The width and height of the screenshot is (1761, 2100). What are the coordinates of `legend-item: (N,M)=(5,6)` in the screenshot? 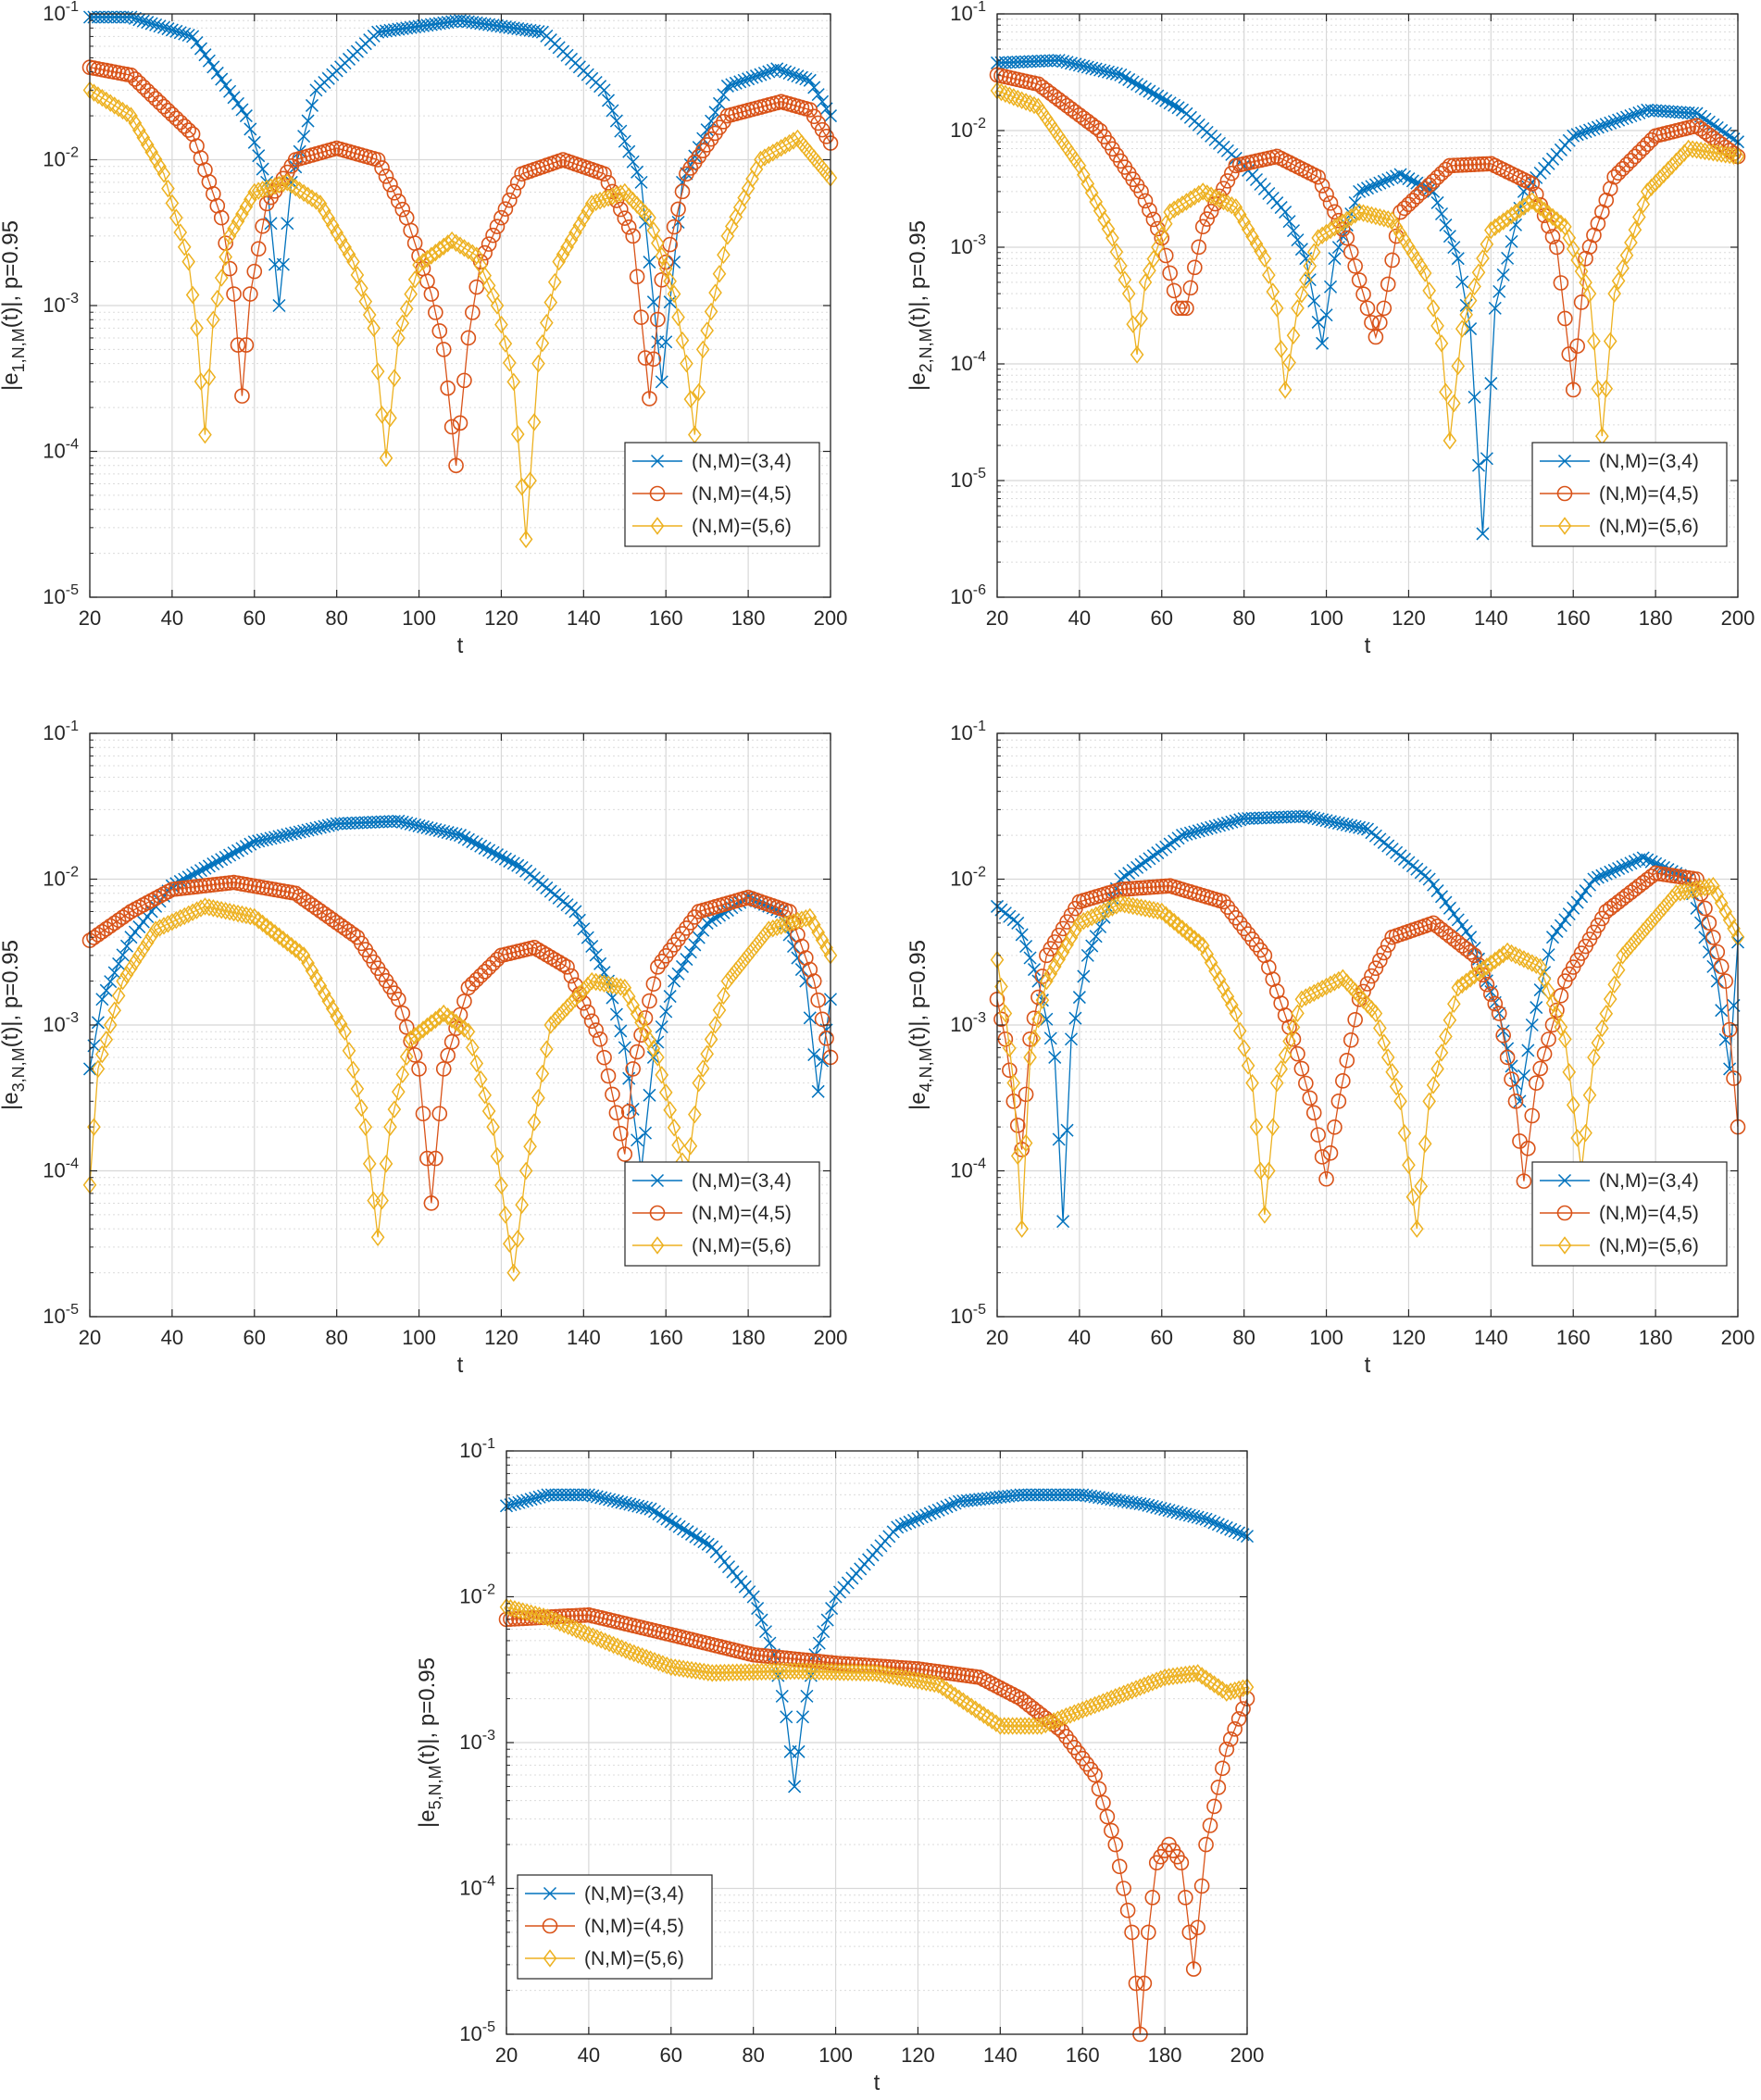 It's located at (712, 1245).